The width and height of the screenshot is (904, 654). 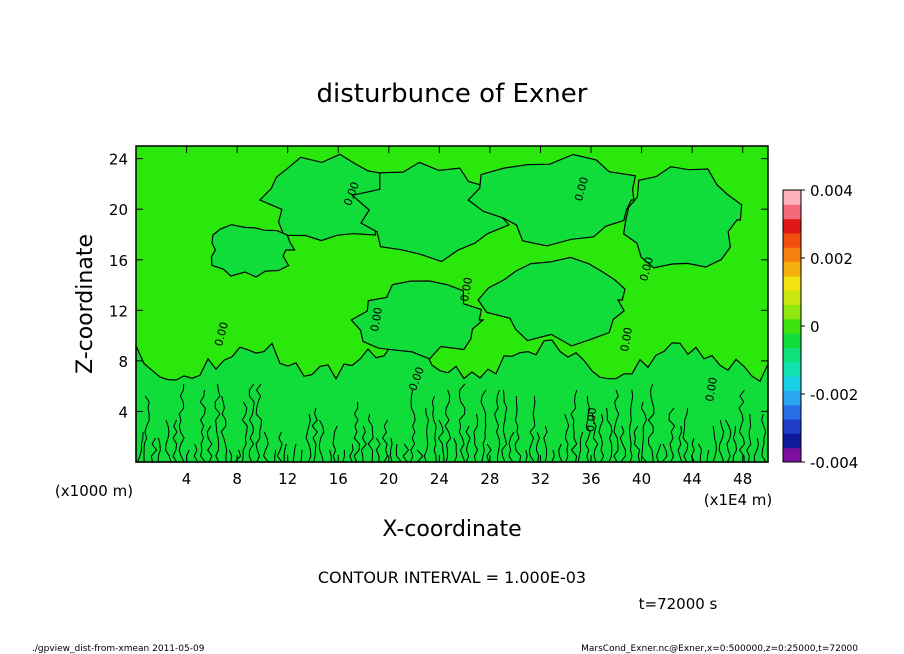 I want to click on x-axis-label: X-coordinate, so click(x=451, y=529).